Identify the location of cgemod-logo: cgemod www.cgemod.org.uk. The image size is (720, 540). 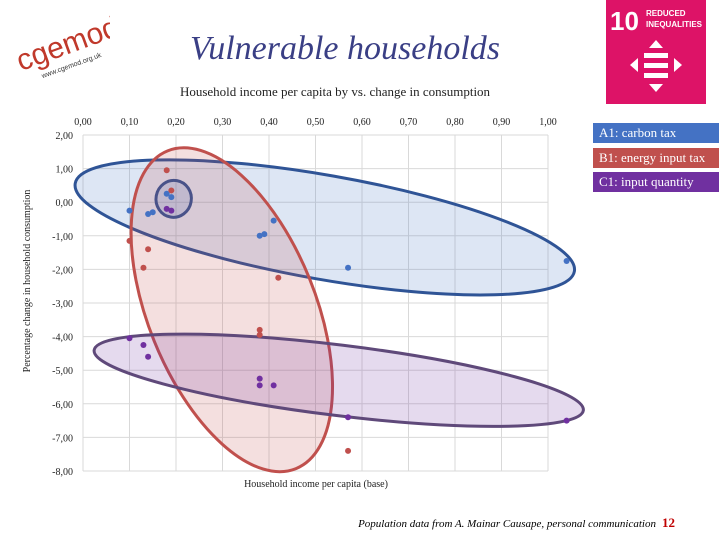
(61, 45).